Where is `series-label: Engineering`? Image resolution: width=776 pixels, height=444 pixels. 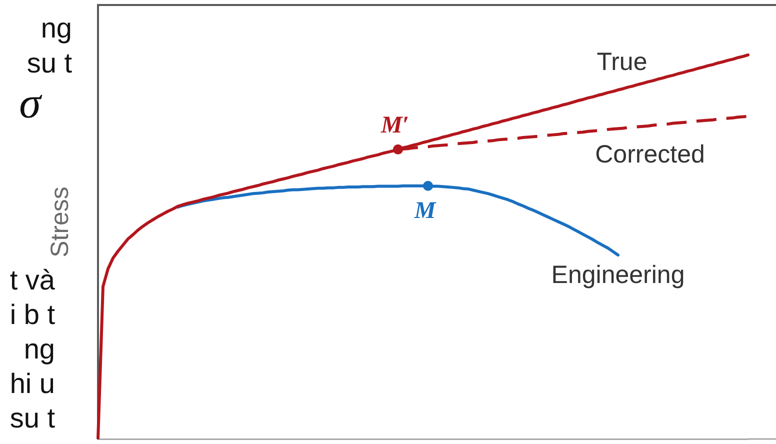 series-label: Engineering is located at coordinates (618, 274).